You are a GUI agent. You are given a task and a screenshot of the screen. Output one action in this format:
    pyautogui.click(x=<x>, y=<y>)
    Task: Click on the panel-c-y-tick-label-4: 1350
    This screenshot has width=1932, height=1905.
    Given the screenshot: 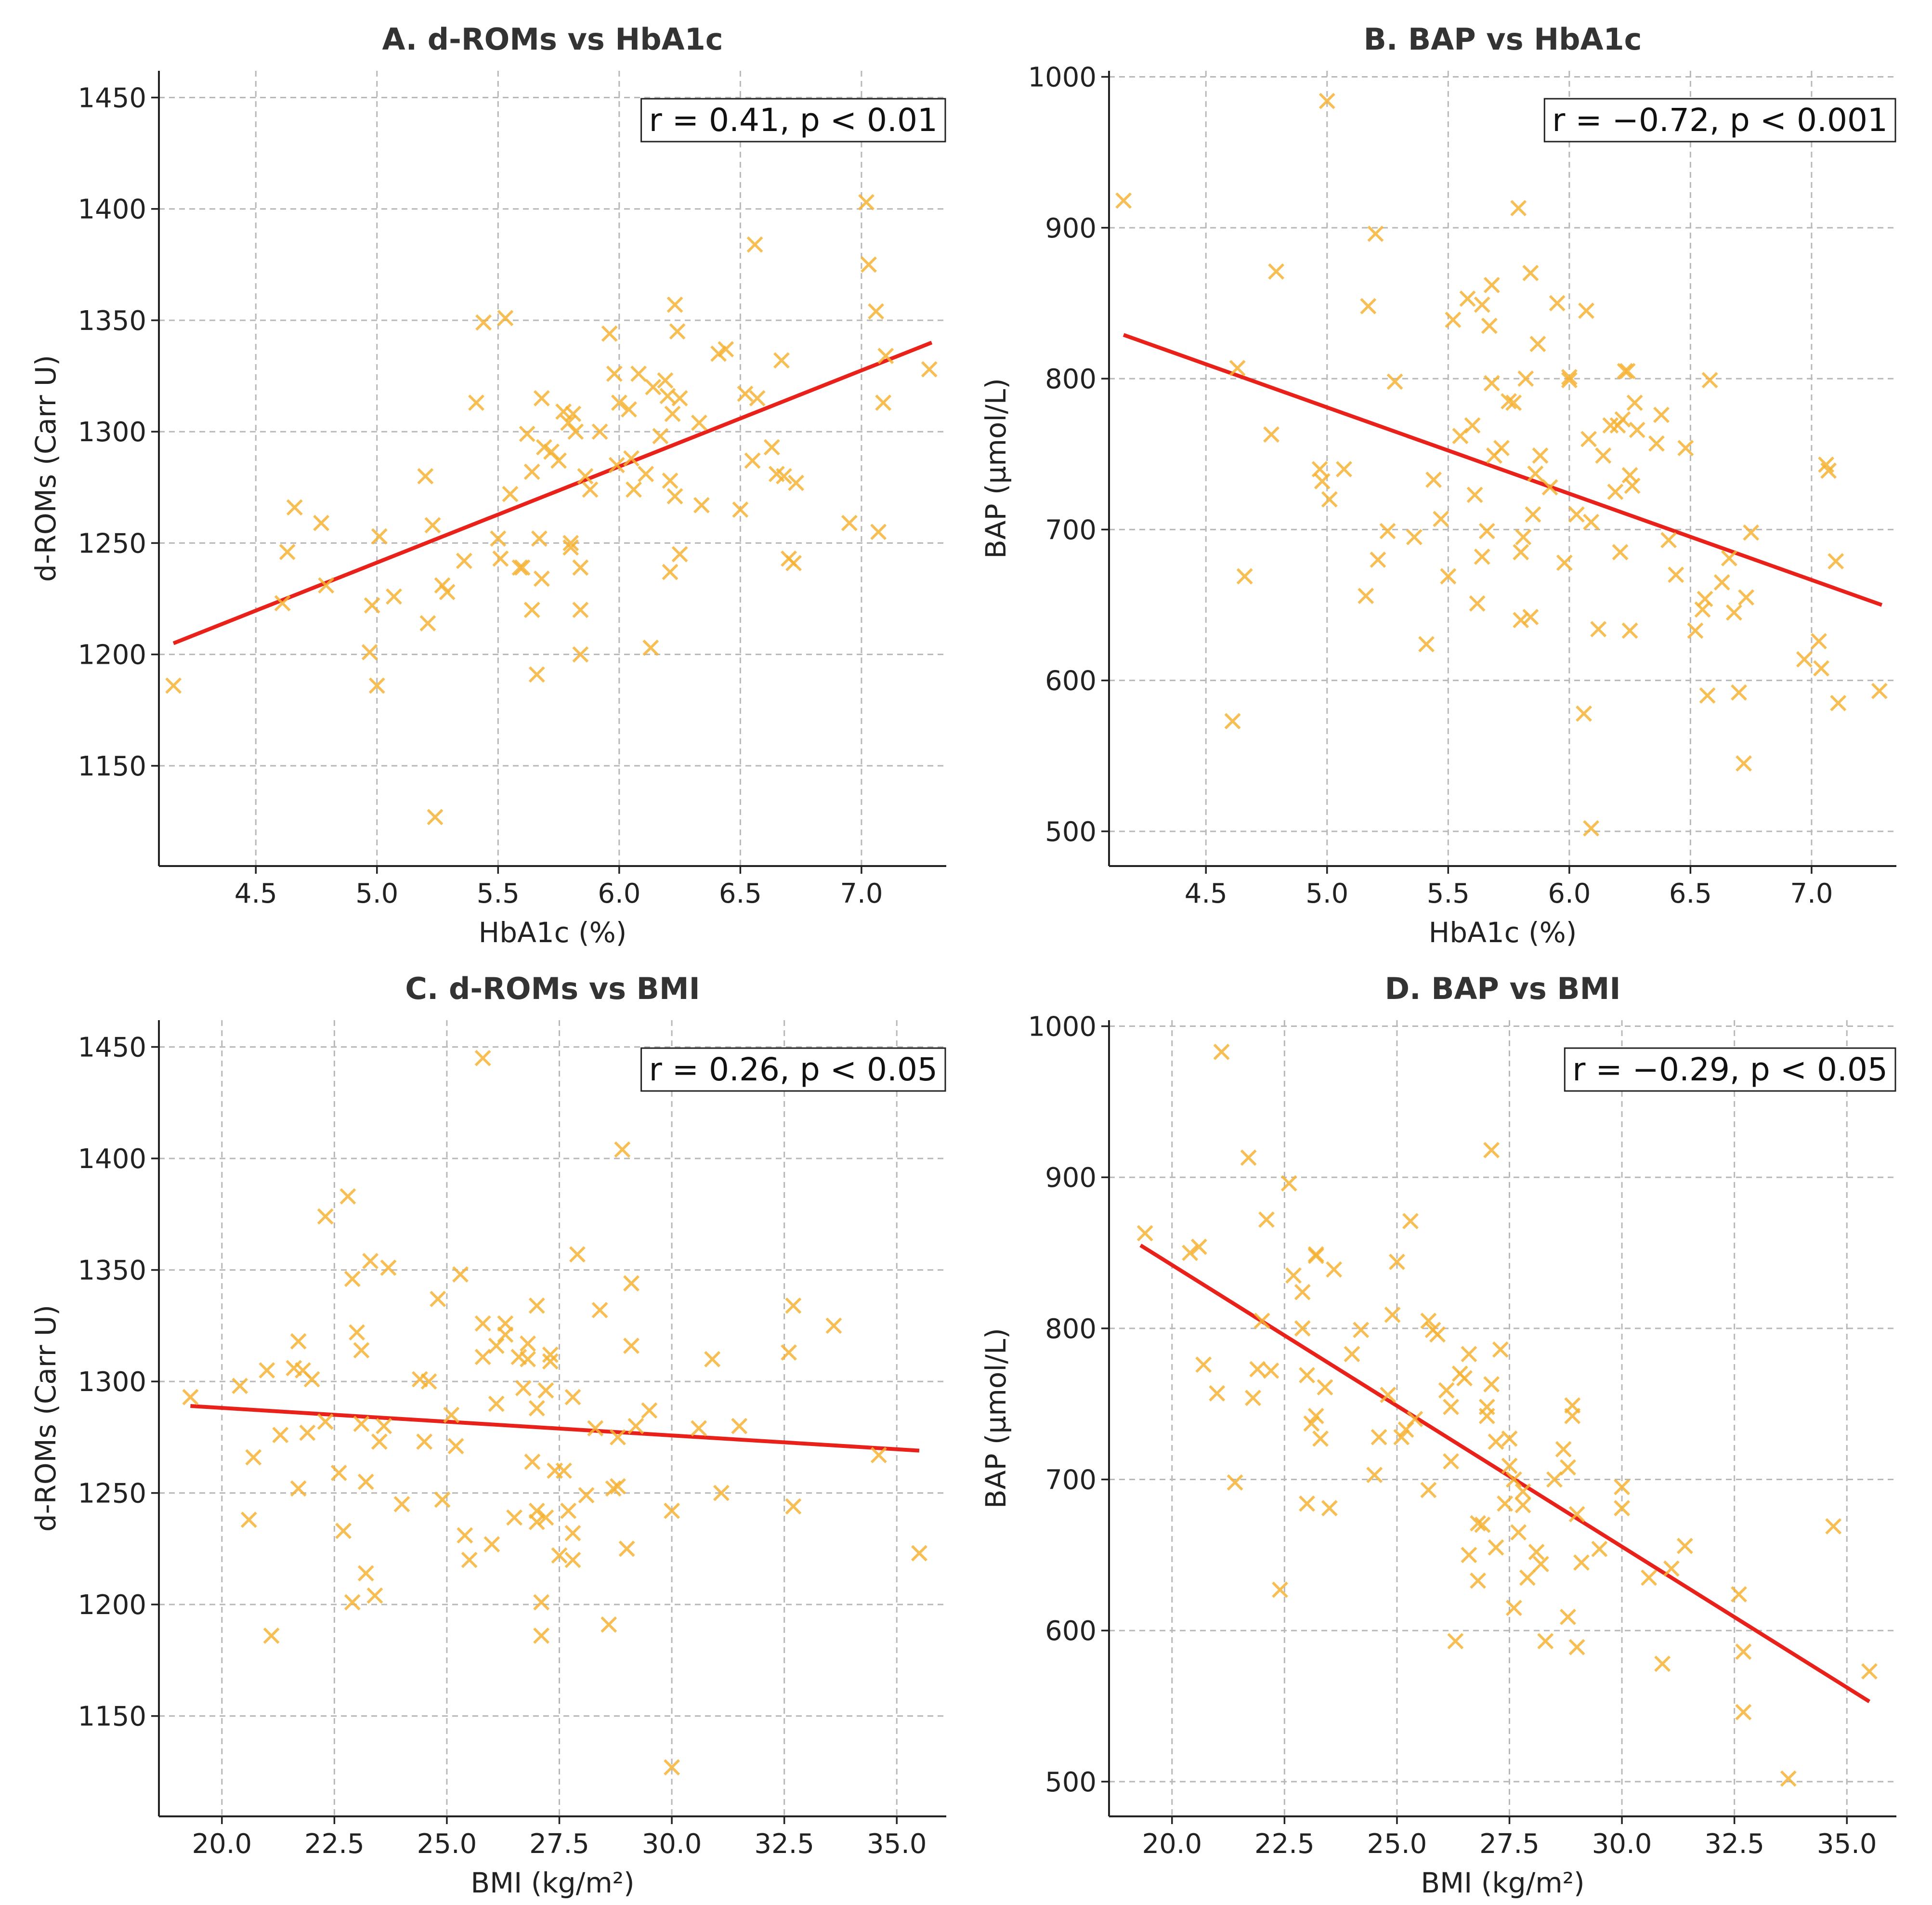 What is the action you would take?
    pyautogui.click(x=112, y=1271)
    